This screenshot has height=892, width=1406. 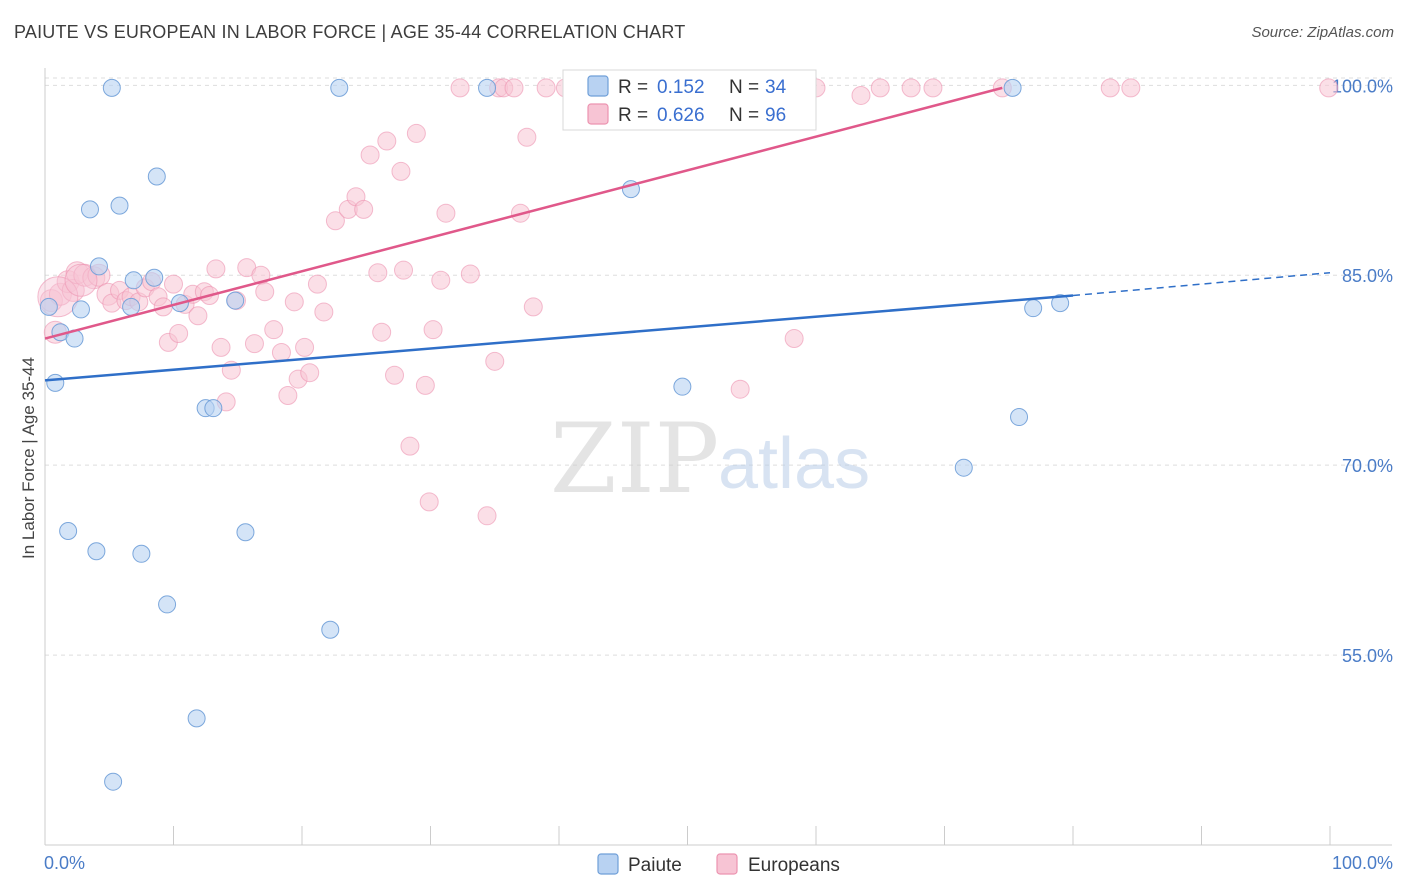 I want to click on correlation-legend: R = 0.152 N = 34 R = 0.626 N = 96, so click(x=689, y=100).